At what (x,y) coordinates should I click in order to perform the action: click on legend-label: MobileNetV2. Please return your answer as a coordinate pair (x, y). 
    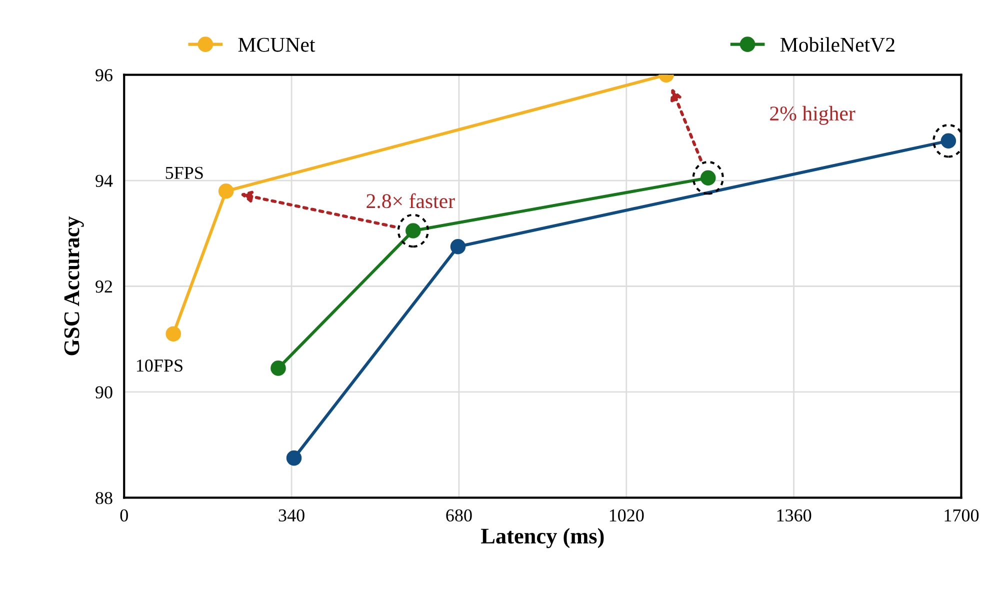
    Looking at the image, I should click on (837, 44).